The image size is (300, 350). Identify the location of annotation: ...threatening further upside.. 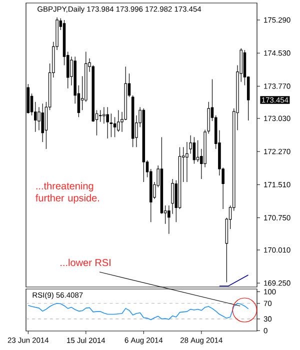
(67, 193).